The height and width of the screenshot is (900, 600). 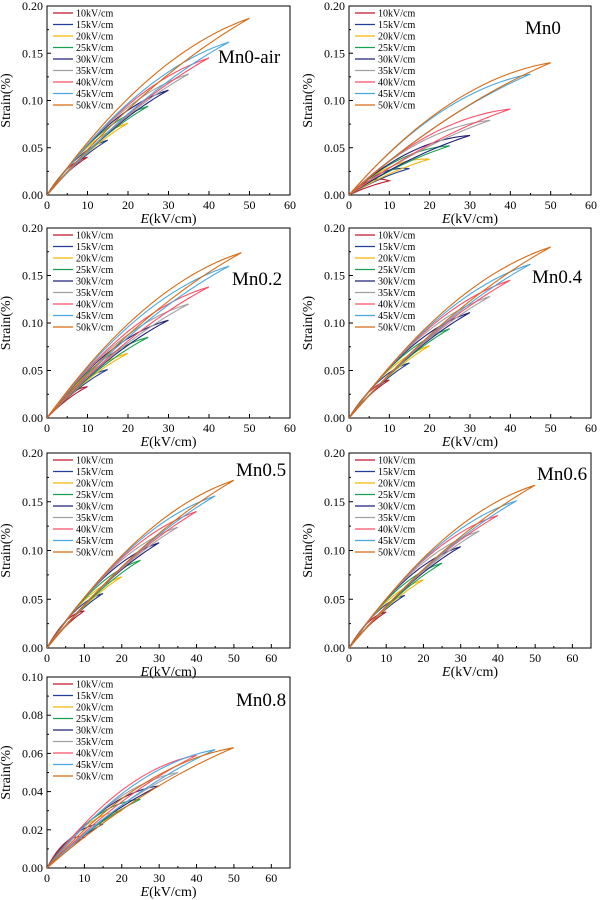 What do you see at coordinates (32, 753) in the screenshot?
I see `y-tick-label: 0.06` at bounding box center [32, 753].